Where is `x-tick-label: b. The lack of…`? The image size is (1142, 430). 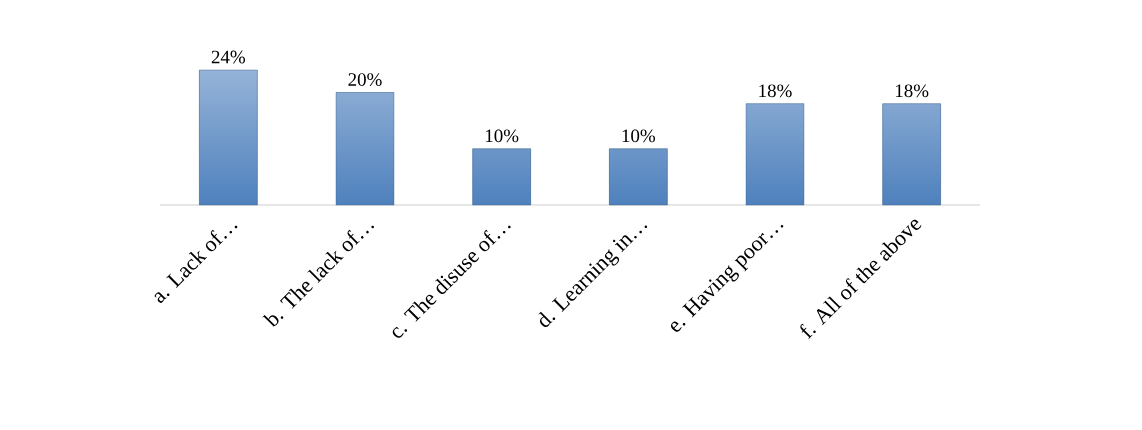 x-tick-label: b. The lack of… is located at coordinates (318, 276).